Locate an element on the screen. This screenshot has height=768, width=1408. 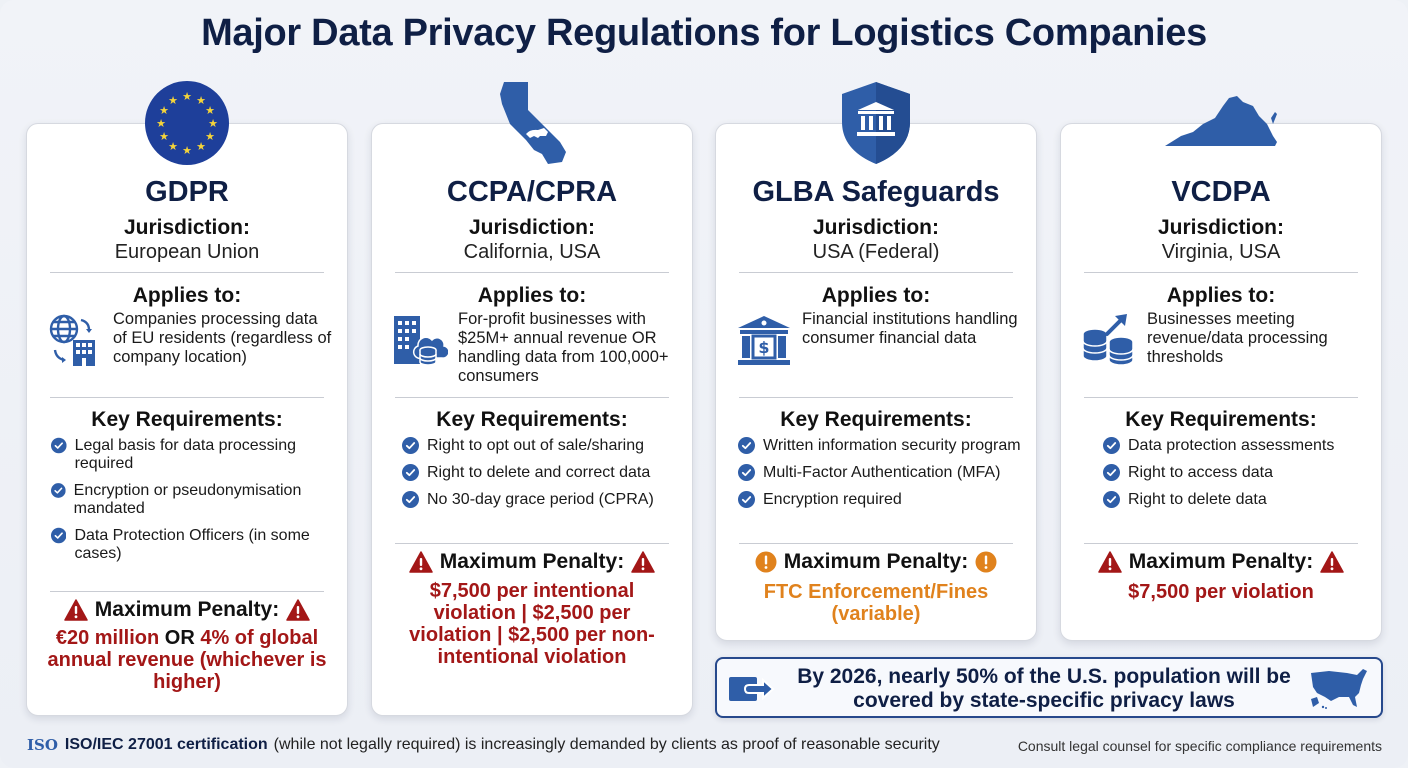
regulation-name: GDPR is located at coordinates (187, 192).